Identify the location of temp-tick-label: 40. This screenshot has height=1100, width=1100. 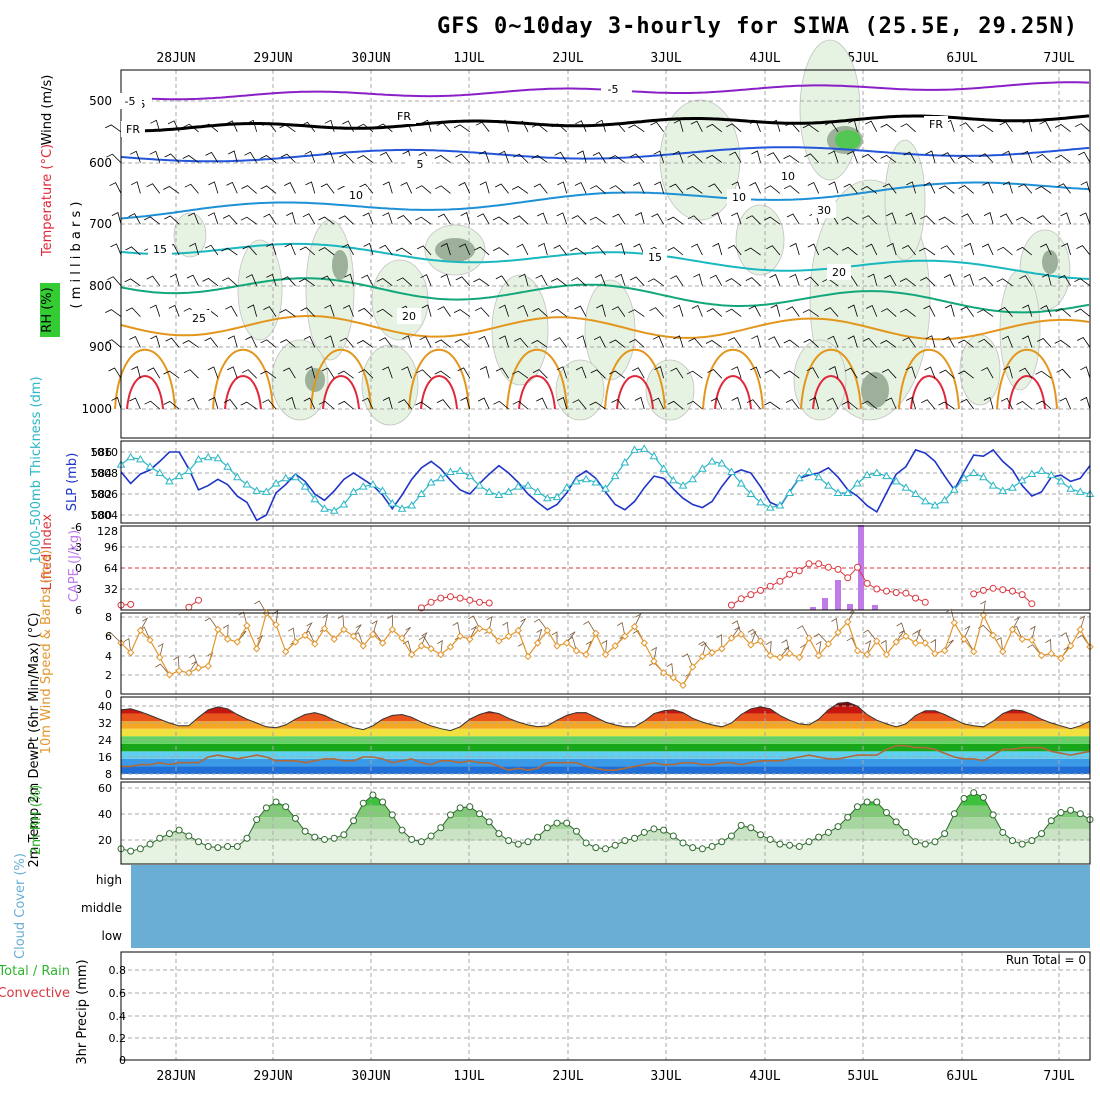
(105, 706).